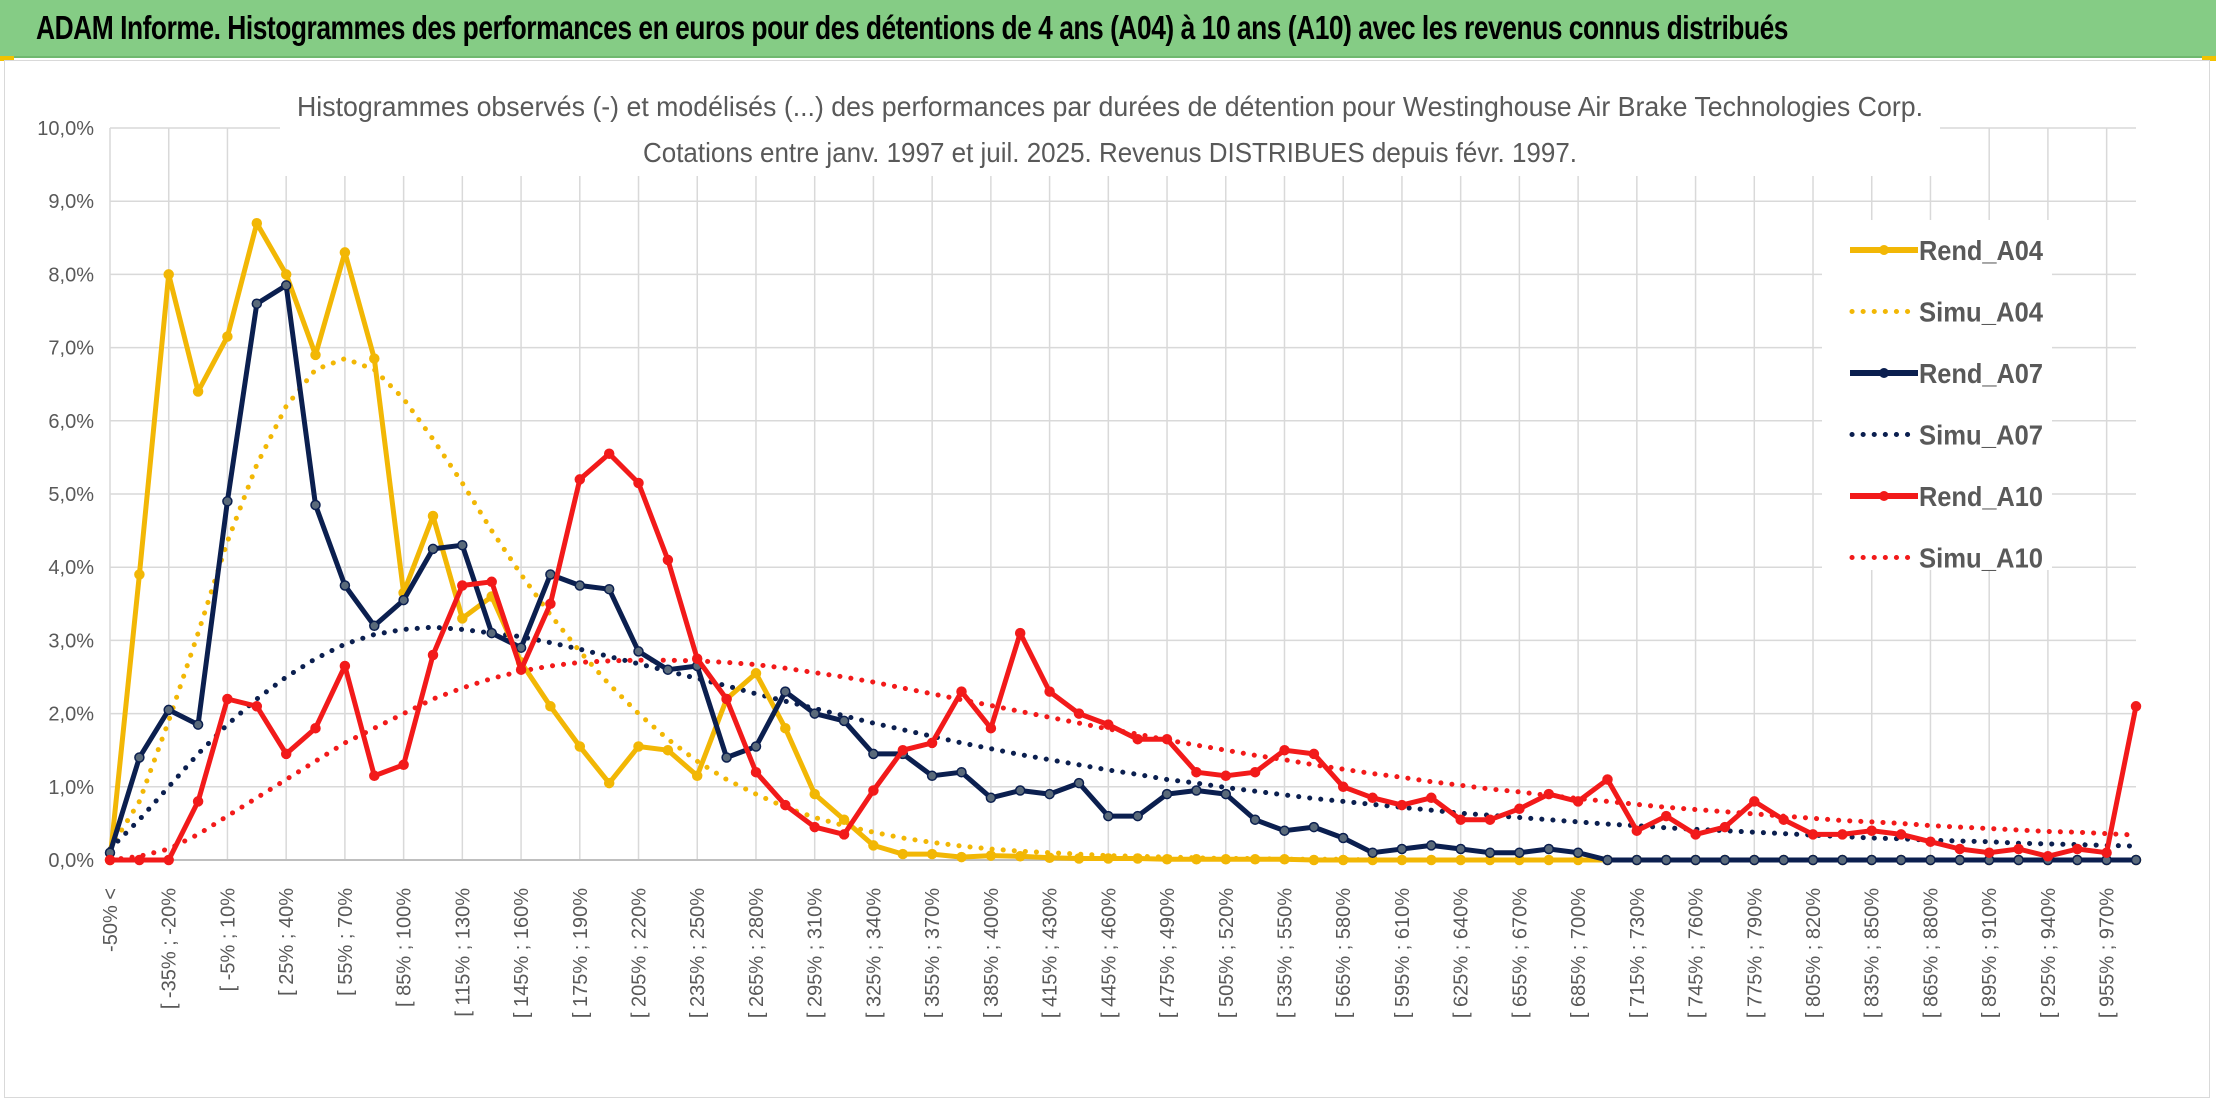 The image size is (2216, 1102). I want to click on x-tick-label: [ 595% ; 610%, so click(1403, 953).